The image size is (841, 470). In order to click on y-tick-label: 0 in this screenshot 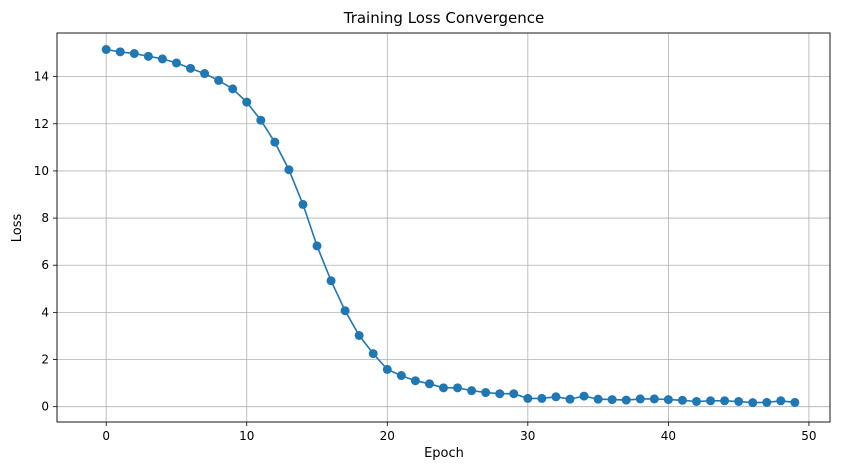, I will do `click(45, 407)`.